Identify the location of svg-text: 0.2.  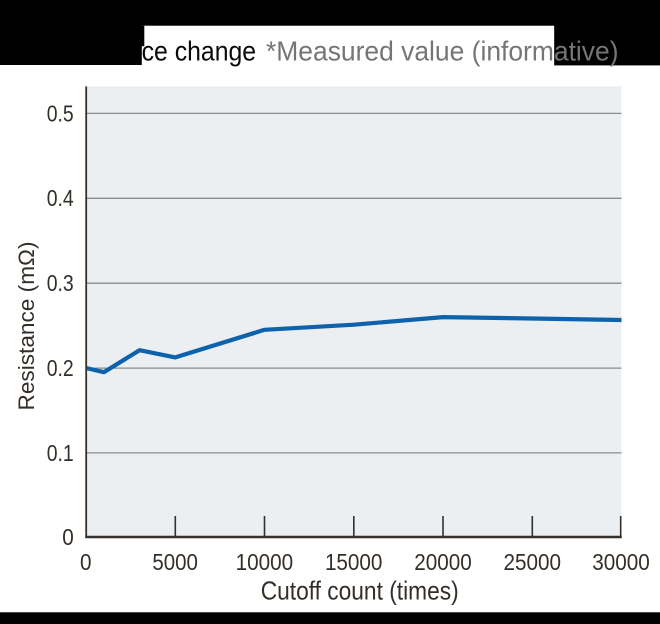
(60, 368).